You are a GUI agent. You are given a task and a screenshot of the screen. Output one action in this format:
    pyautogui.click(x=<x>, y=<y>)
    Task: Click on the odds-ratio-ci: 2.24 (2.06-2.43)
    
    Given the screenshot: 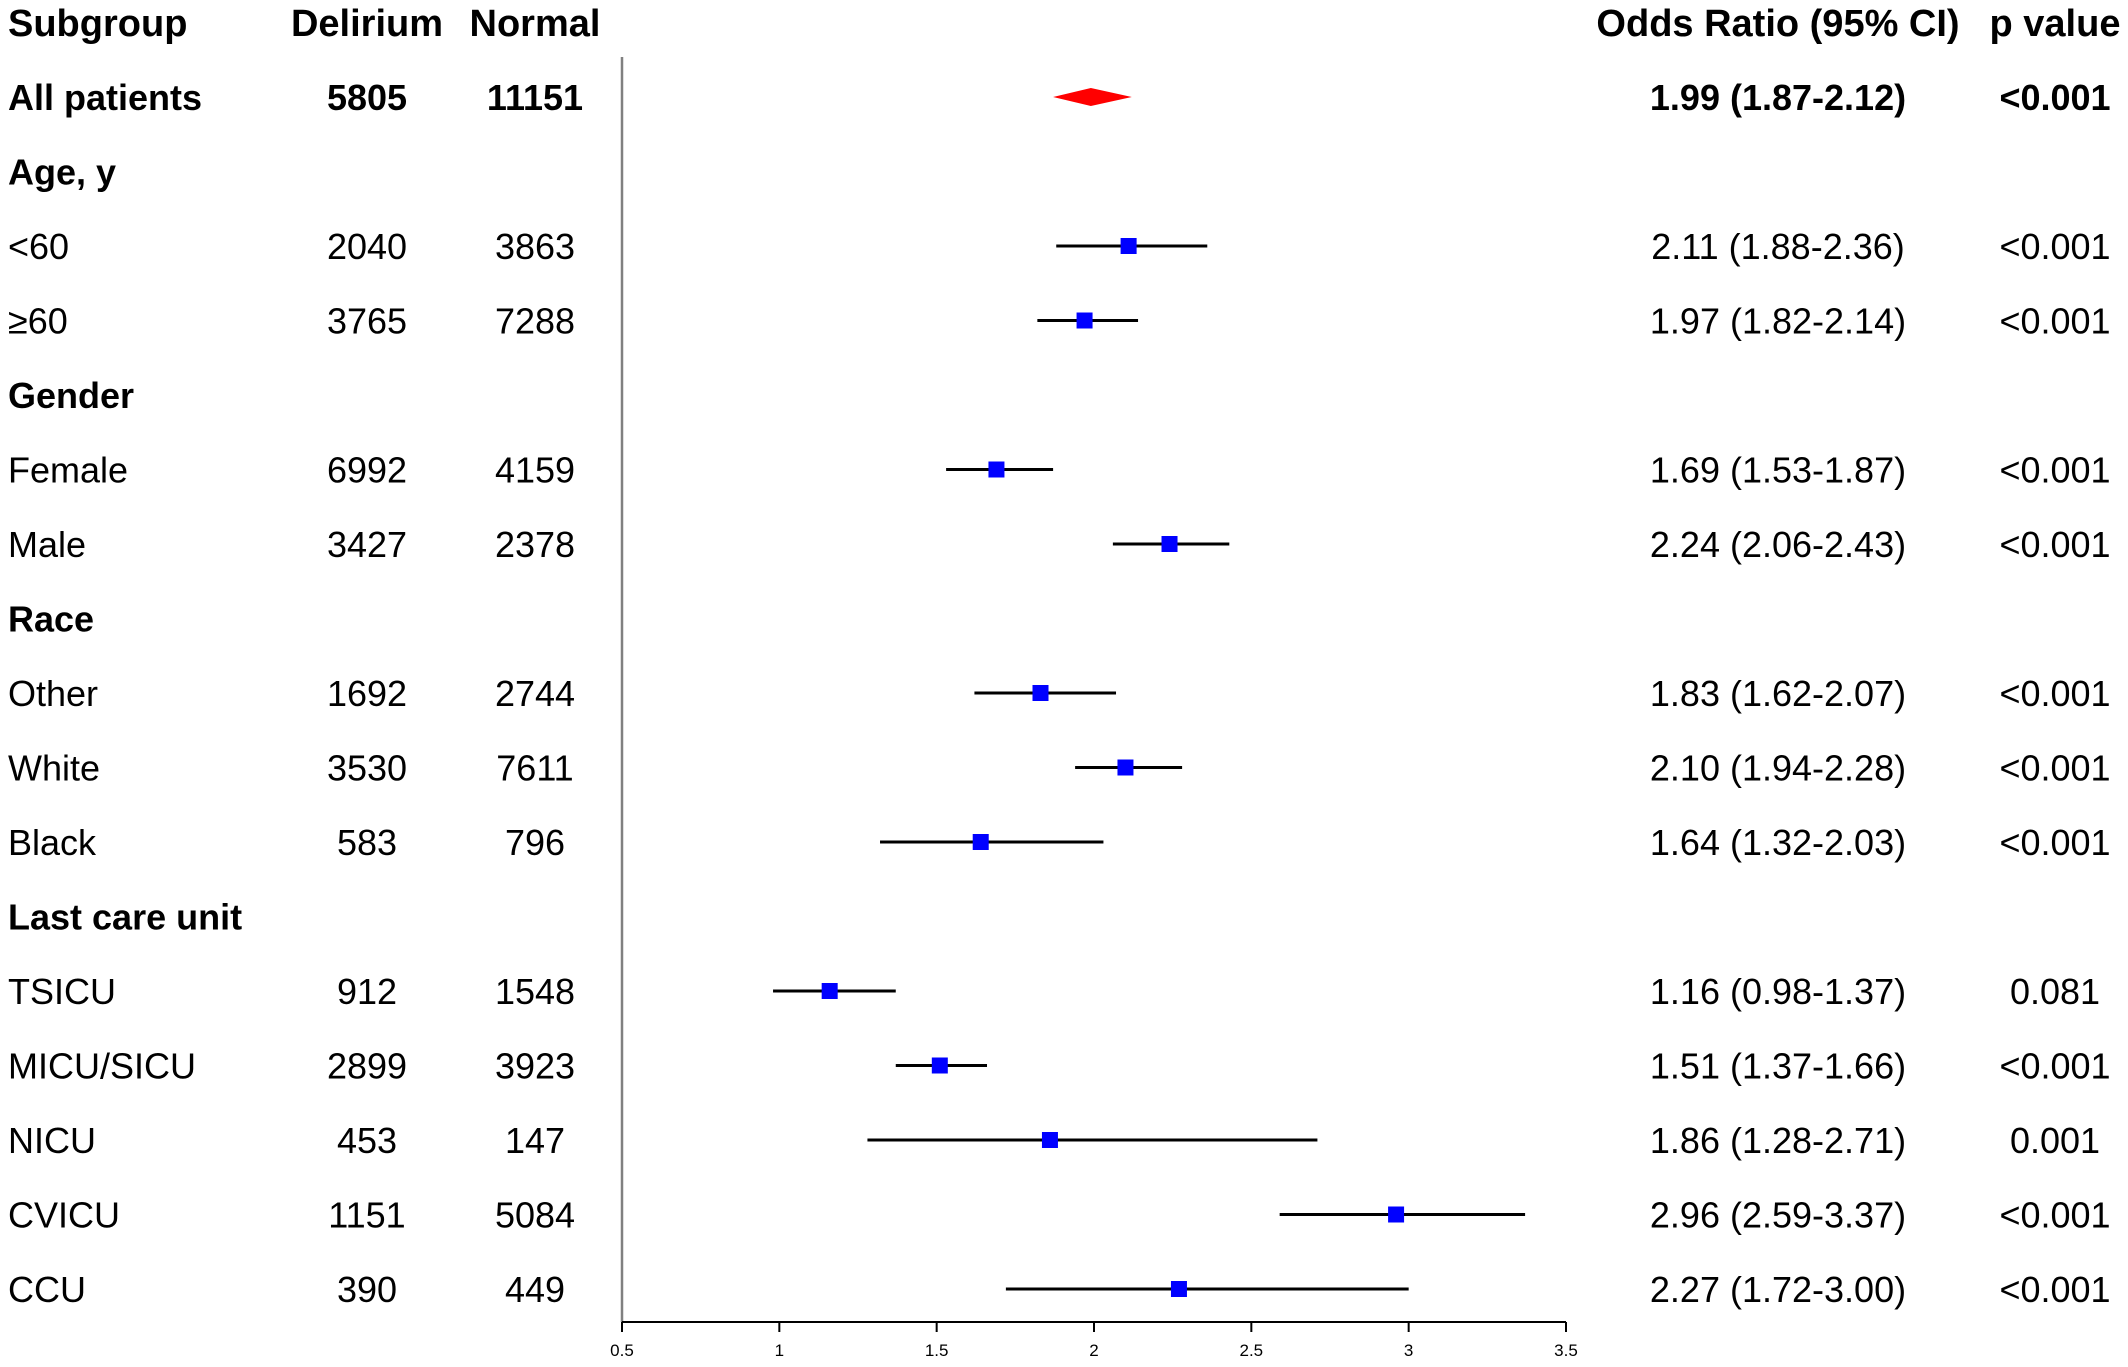 What is the action you would take?
    pyautogui.click(x=1778, y=544)
    